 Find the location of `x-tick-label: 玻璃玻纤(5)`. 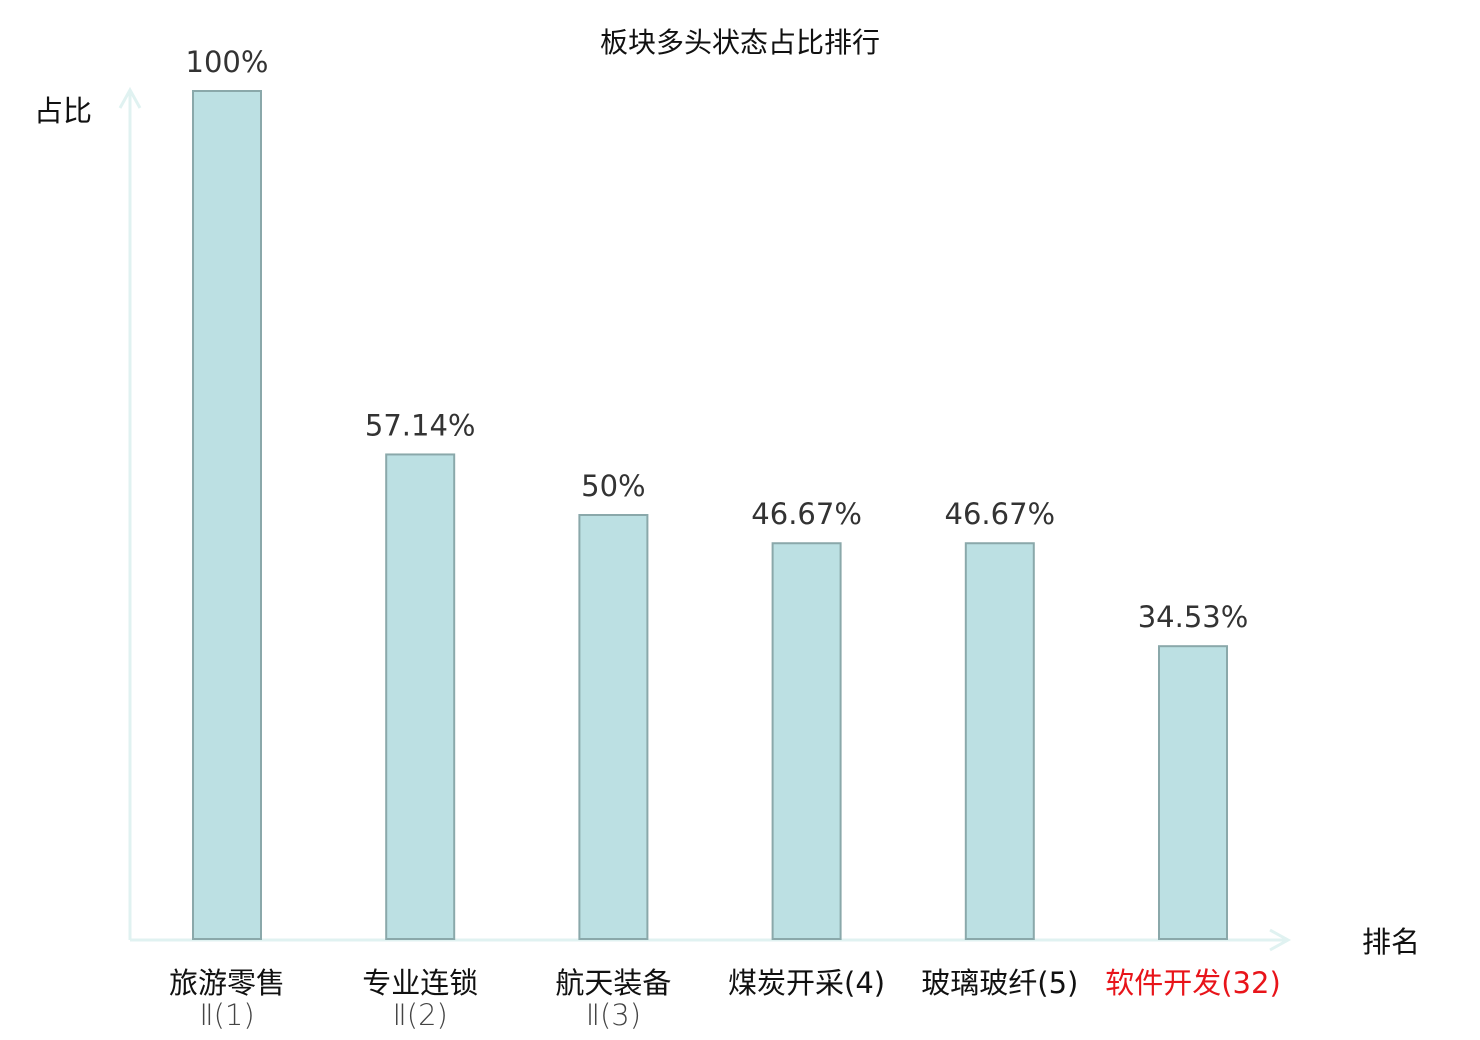

x-tick-label: 玻璃玻纤(5) is located at coordinates (999, 983).